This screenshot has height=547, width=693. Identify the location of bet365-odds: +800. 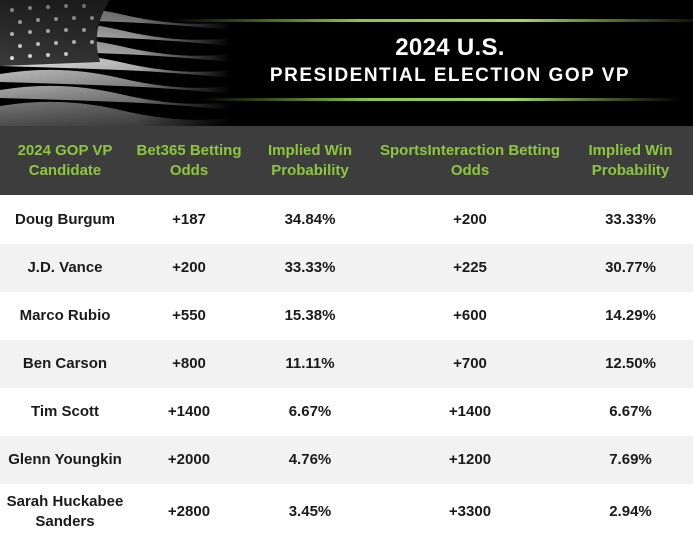
(189, 363).